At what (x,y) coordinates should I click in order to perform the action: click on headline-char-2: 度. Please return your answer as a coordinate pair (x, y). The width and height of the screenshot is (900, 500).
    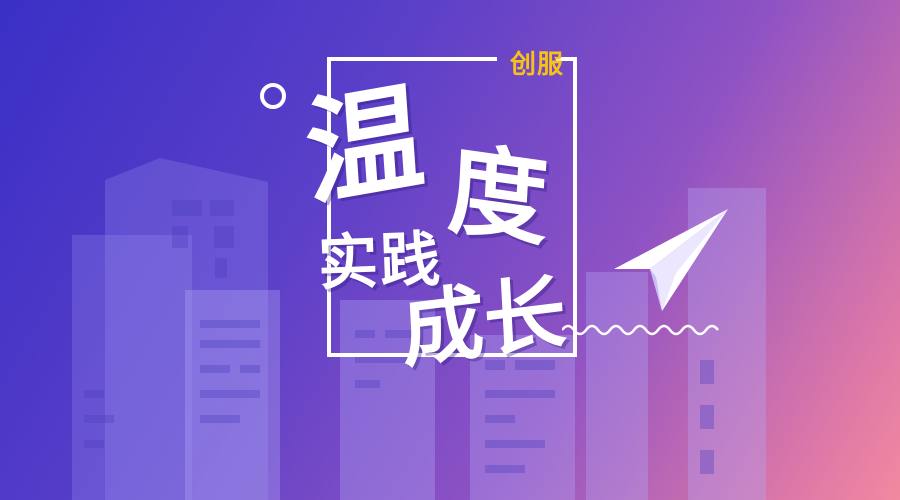
    Looking at the image, I should click on (498, 195).